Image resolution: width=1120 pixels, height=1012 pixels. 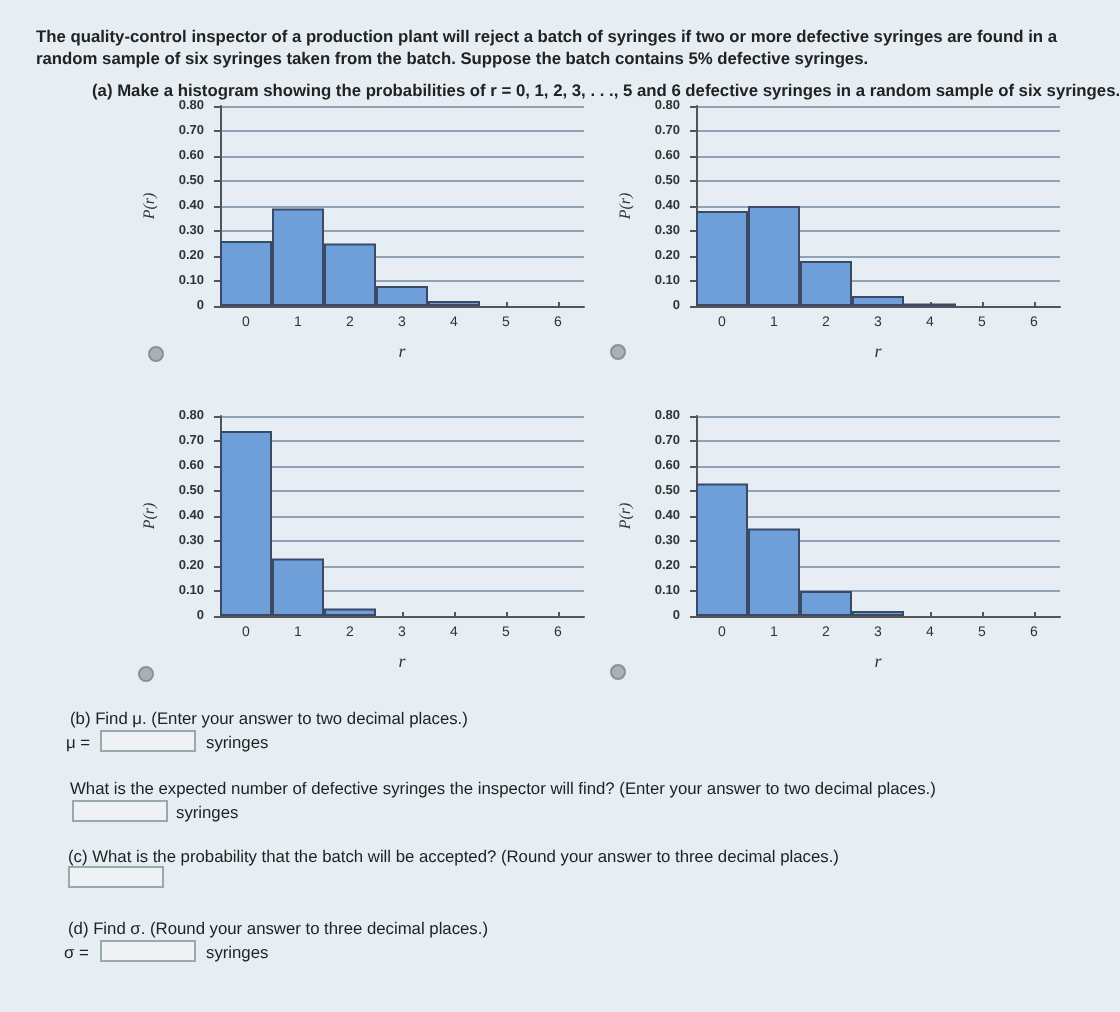 What do you see at coordinates (453, 856) in the screenshot?
I see `text: (c) What is the probability that the batch will be accepted? (Round your answer to three decimal places.)` at bounding box center [453, 856].